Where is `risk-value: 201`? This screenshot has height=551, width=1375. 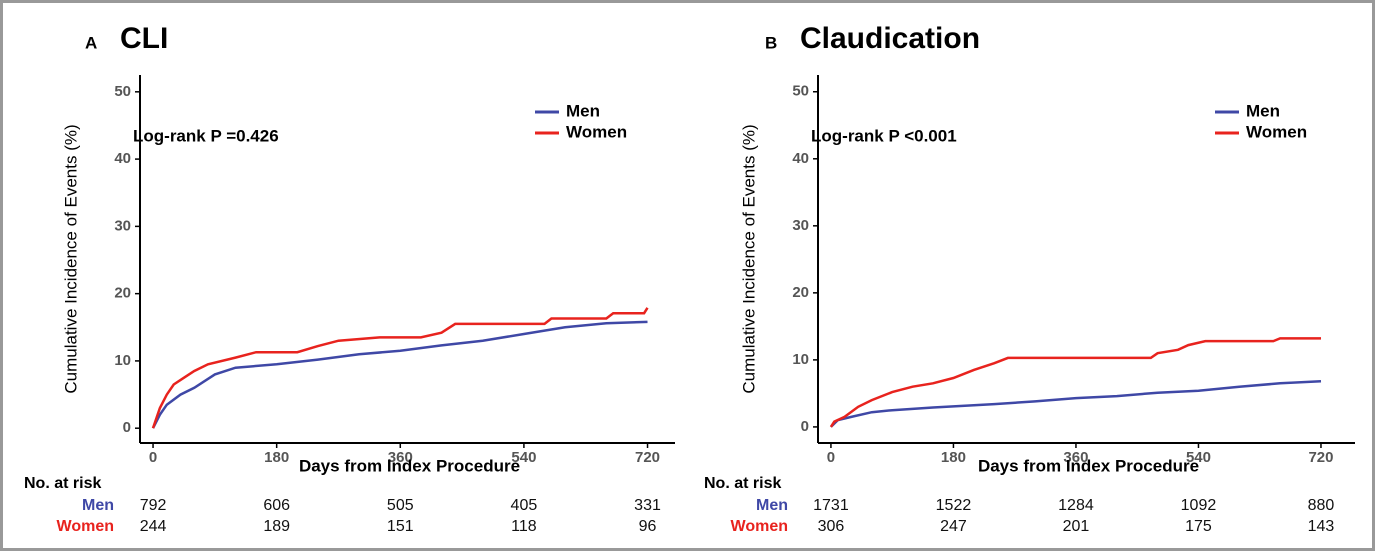 risk-value: 201 is located at coordinates (1076, 526).